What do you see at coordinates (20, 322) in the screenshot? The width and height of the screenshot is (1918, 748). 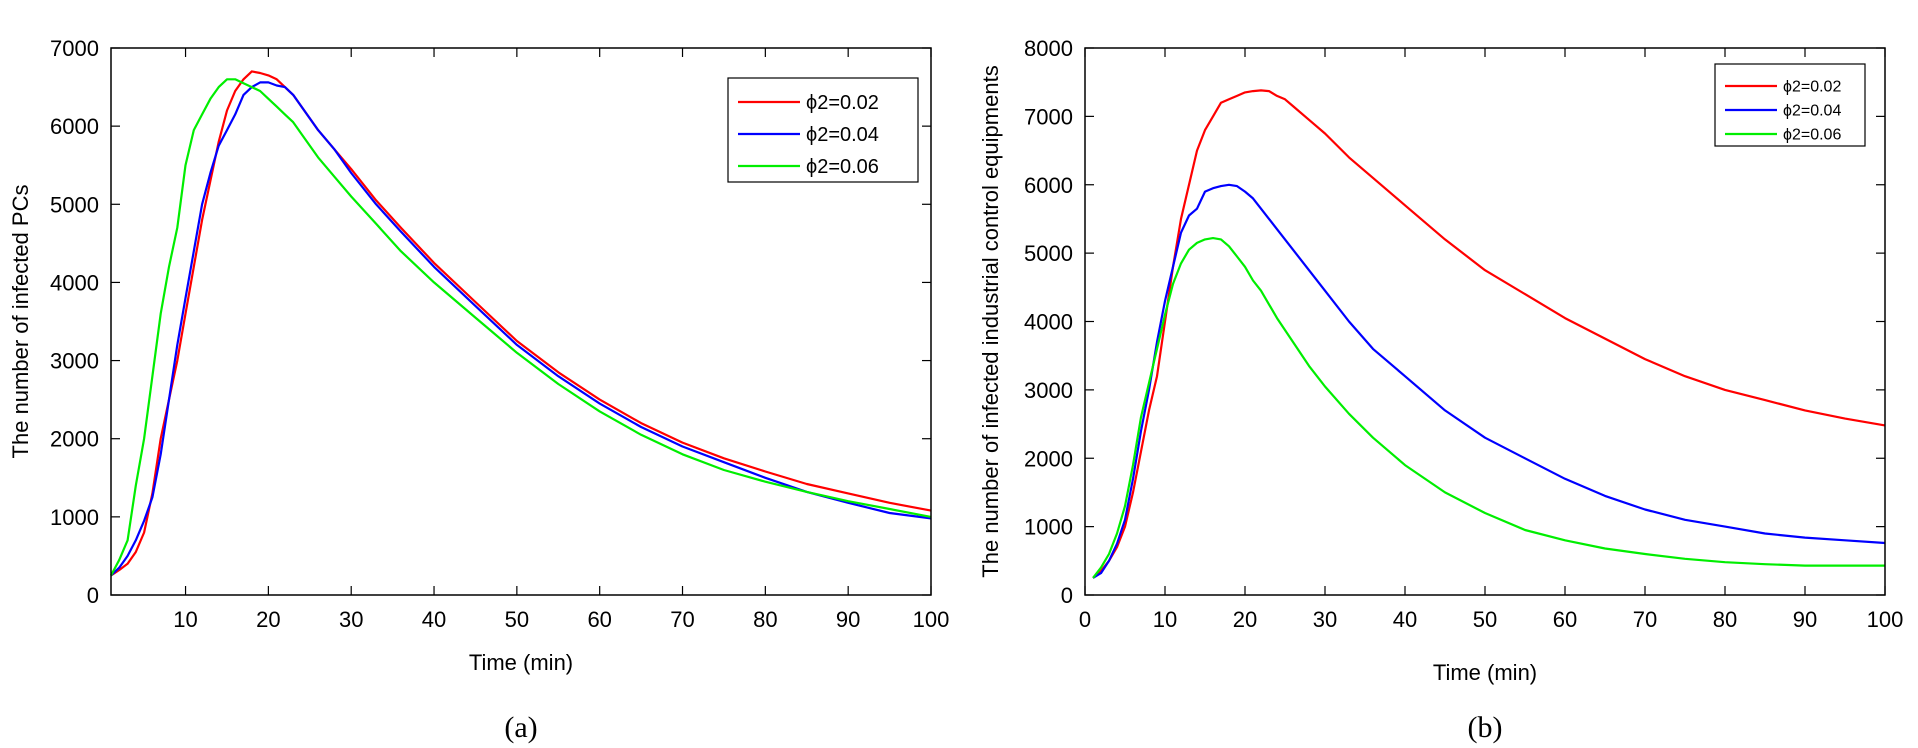 I see `y-axis-label: The number of infected PCs` at bounding box center [20, 322].